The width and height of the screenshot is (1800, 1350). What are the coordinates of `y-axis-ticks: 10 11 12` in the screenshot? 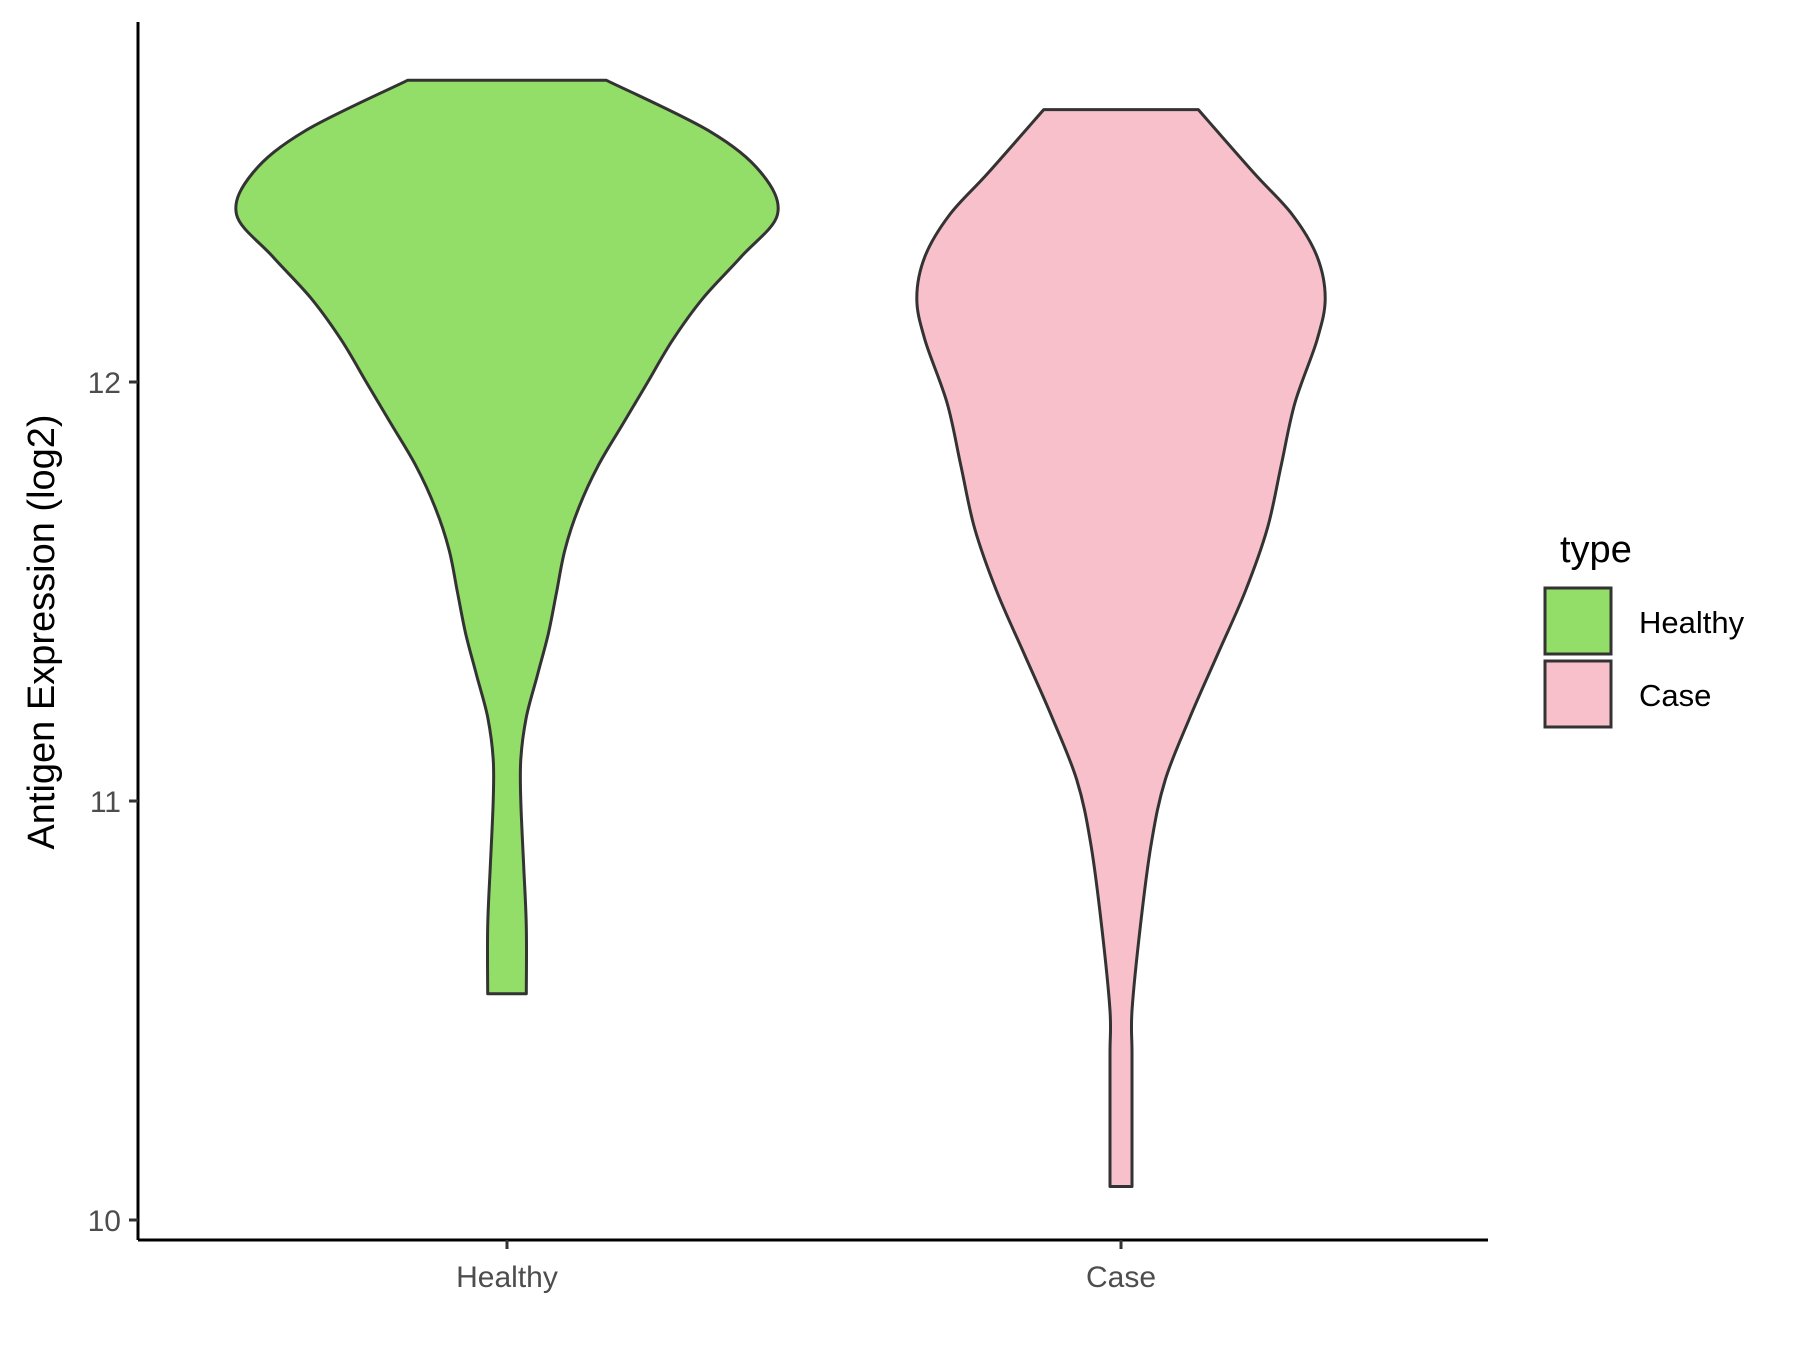 It's located at (113, 802).